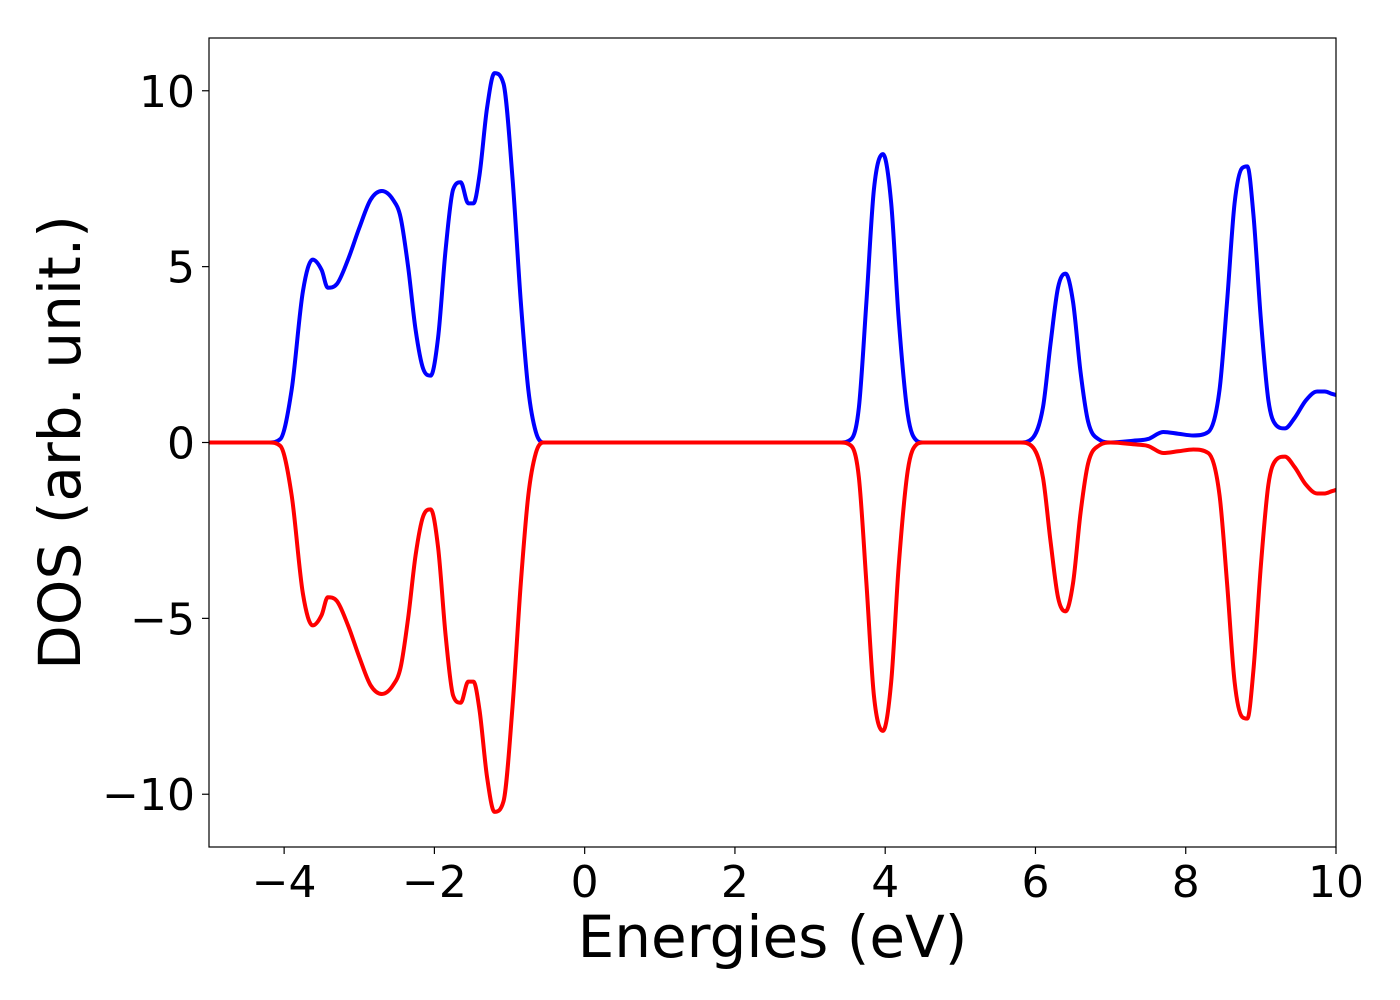 The image size is (1400, 1000). What do you see at coordinates (773, 937) in the screenshot?
I see `x-axis-label: Energies (eV)` at bounding box center [773, 937].